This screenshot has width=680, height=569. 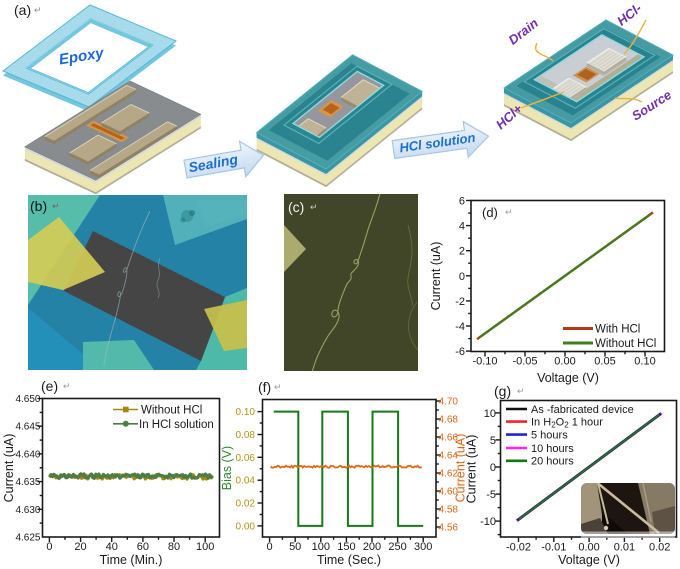 What do you see at coordinates (449, 438) in the screenshot?
I see `svg-text: 4.66` at bounding box center [449, 438].